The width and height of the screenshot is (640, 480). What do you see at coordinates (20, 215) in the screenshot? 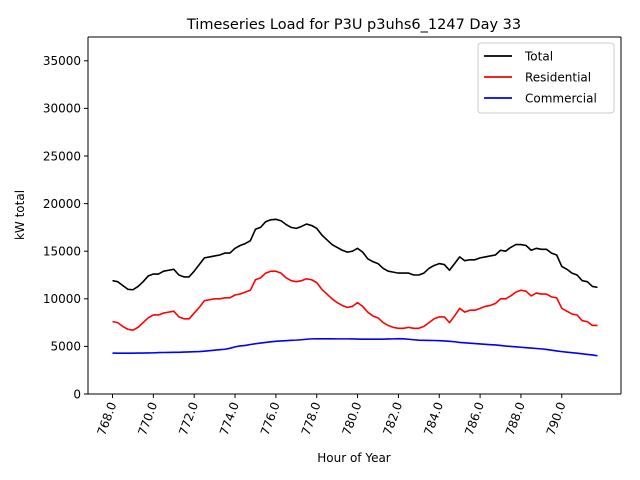
I see `y-axis-label: kW total` at bounding box center [20, 215].